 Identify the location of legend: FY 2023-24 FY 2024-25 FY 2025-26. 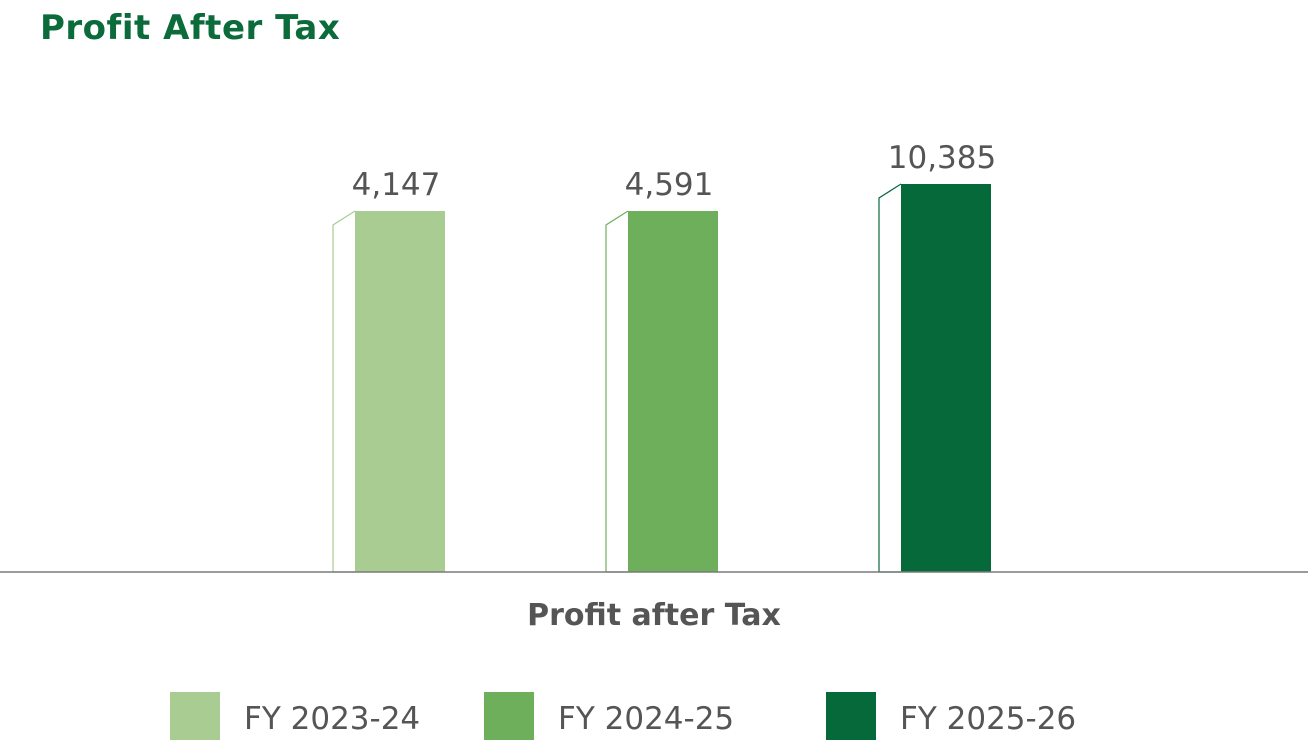
(623, 716).